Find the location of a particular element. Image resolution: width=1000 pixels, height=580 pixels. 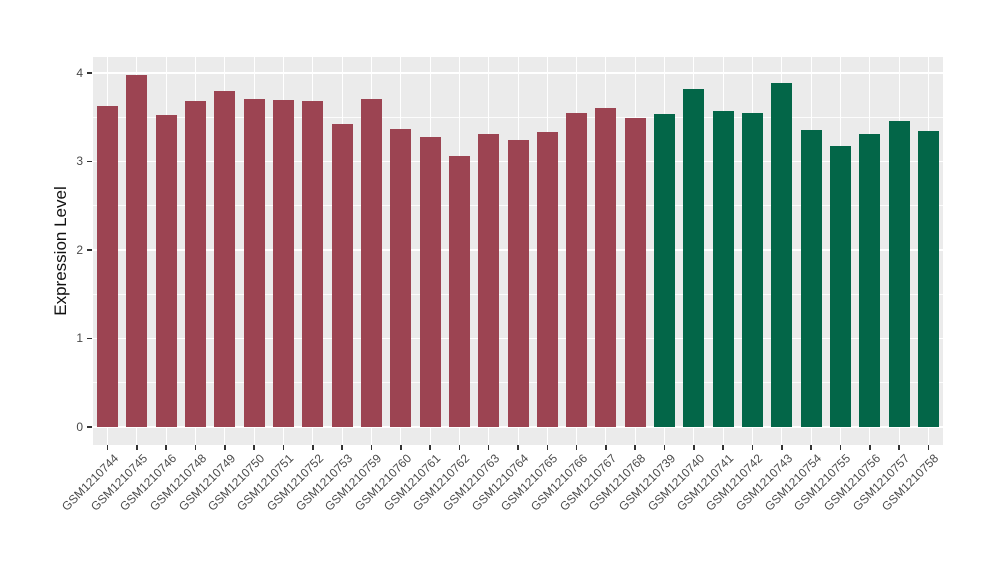

y-tick-label: 2 is located at coordinates (79, 249).